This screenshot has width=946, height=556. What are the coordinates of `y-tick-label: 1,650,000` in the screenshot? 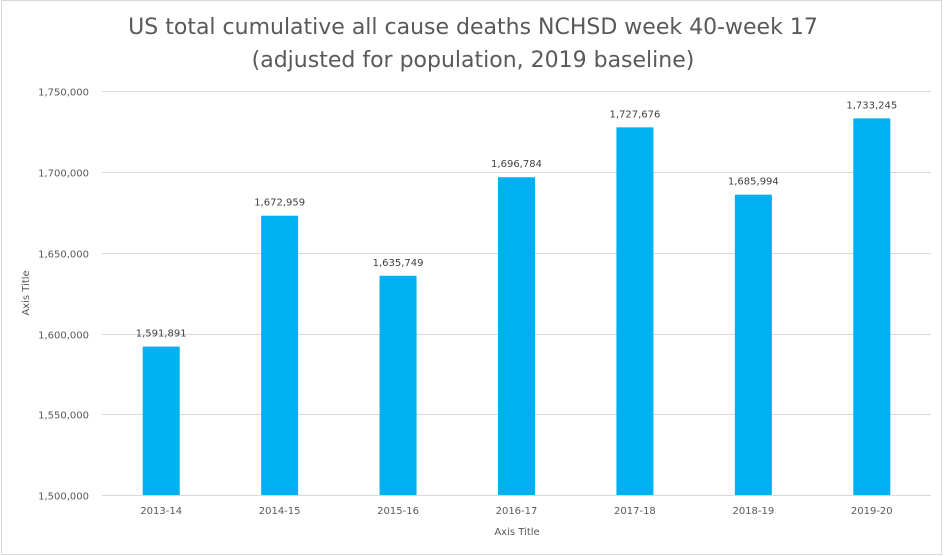 It's located at (63, 255).